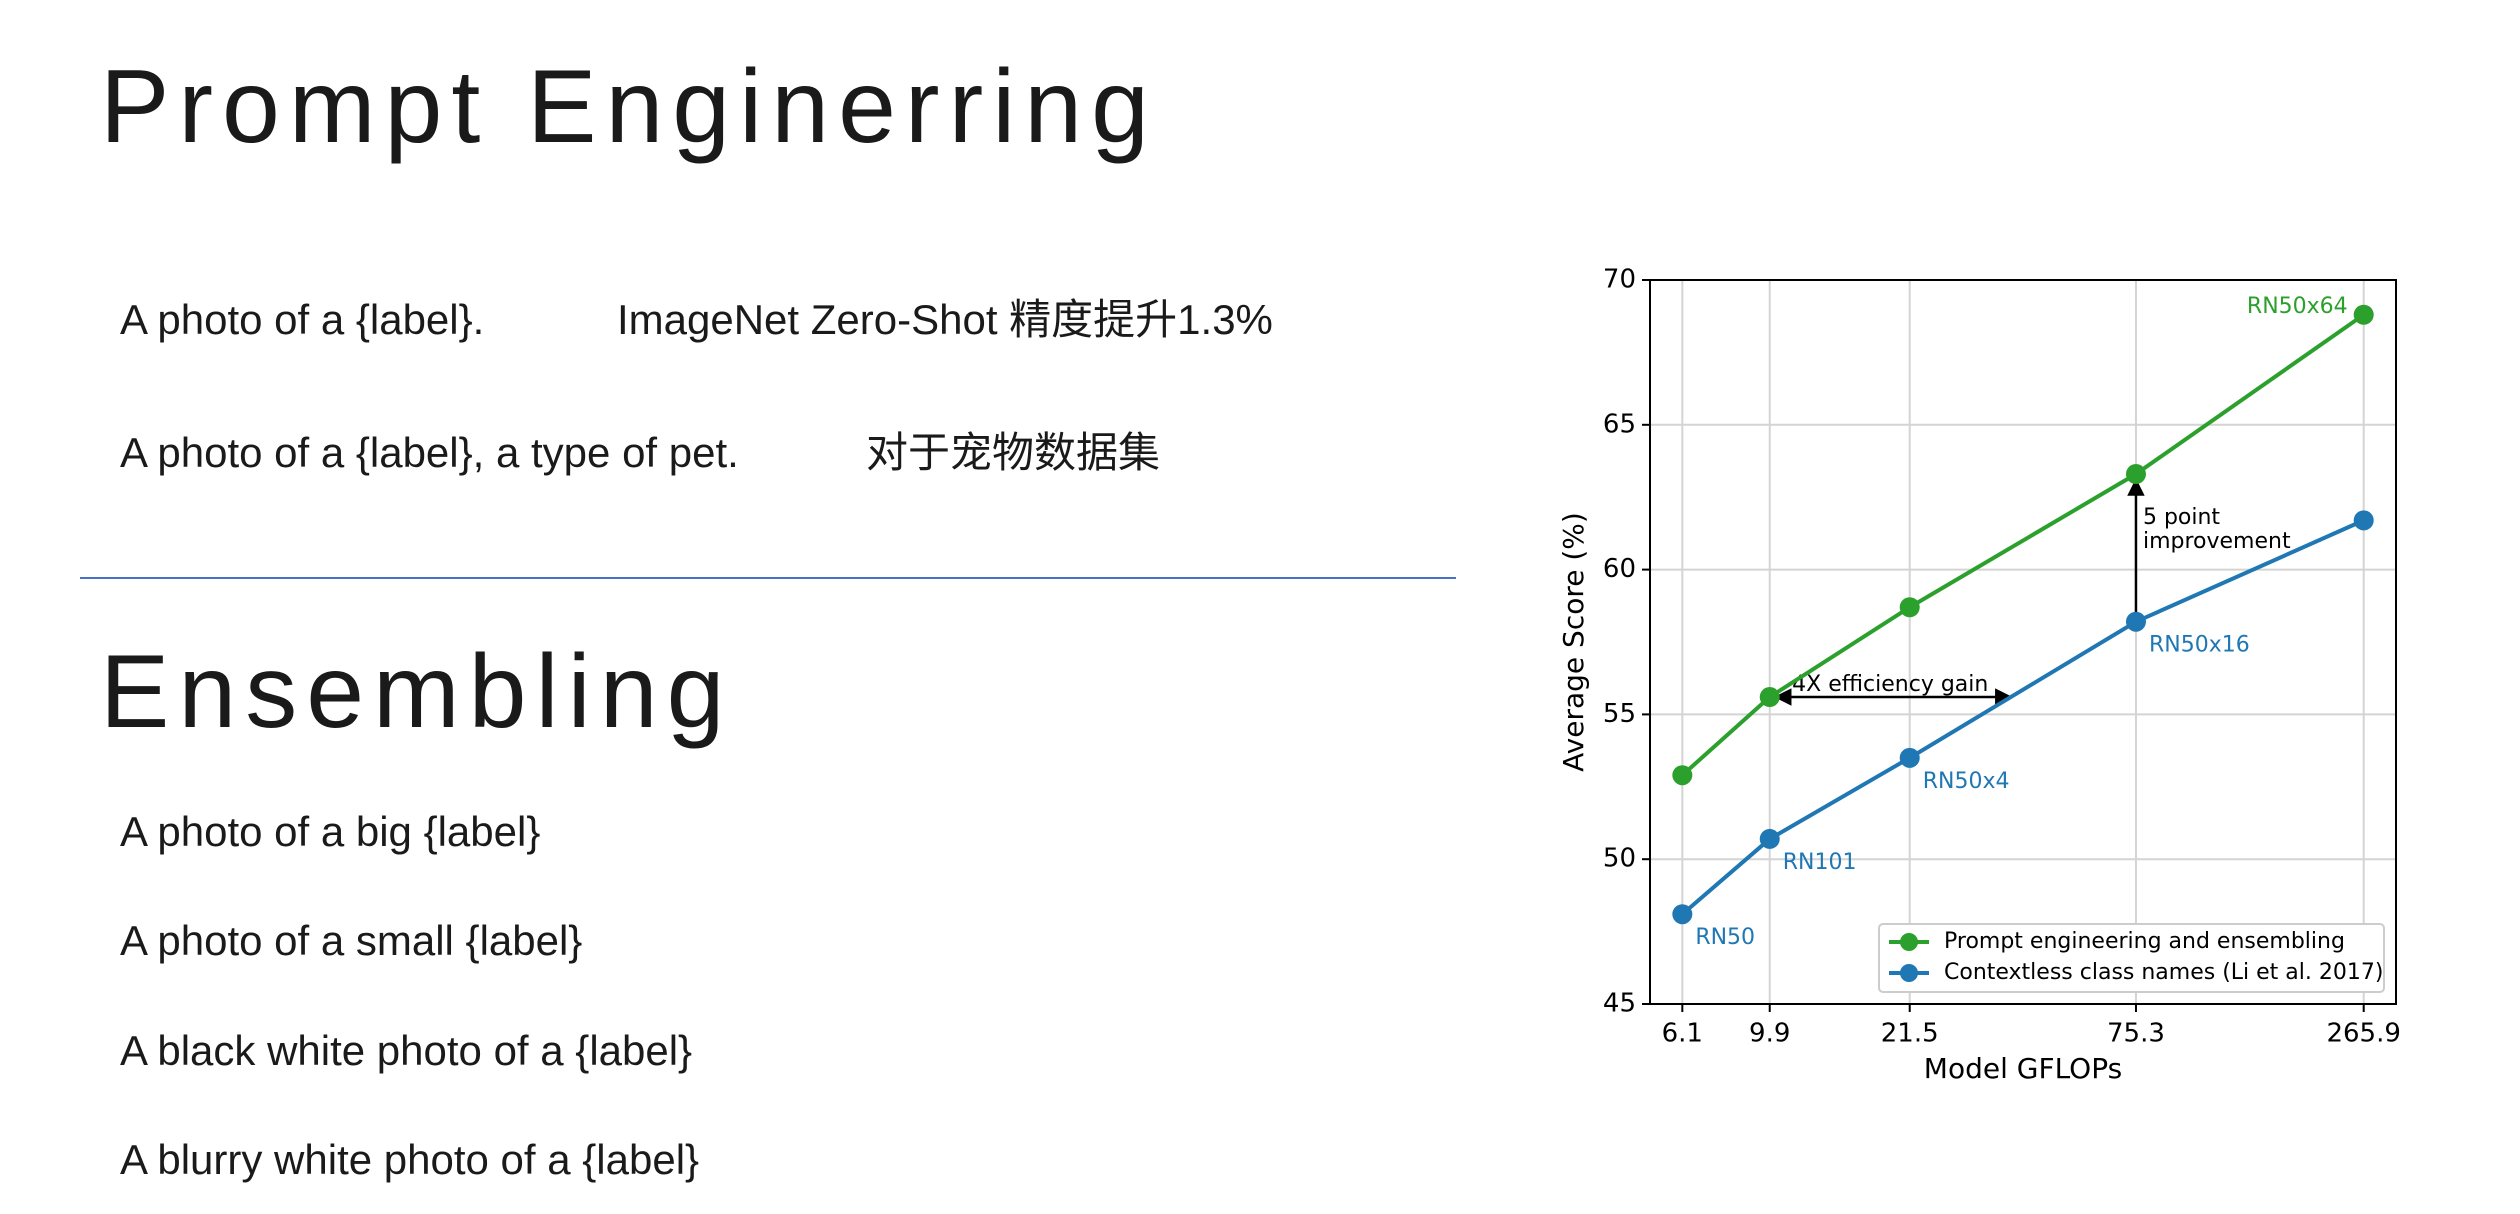 This screenshot has width=2520, height=1214. I want to click on x-tick-label: 75.3, so click(2136, 1034).